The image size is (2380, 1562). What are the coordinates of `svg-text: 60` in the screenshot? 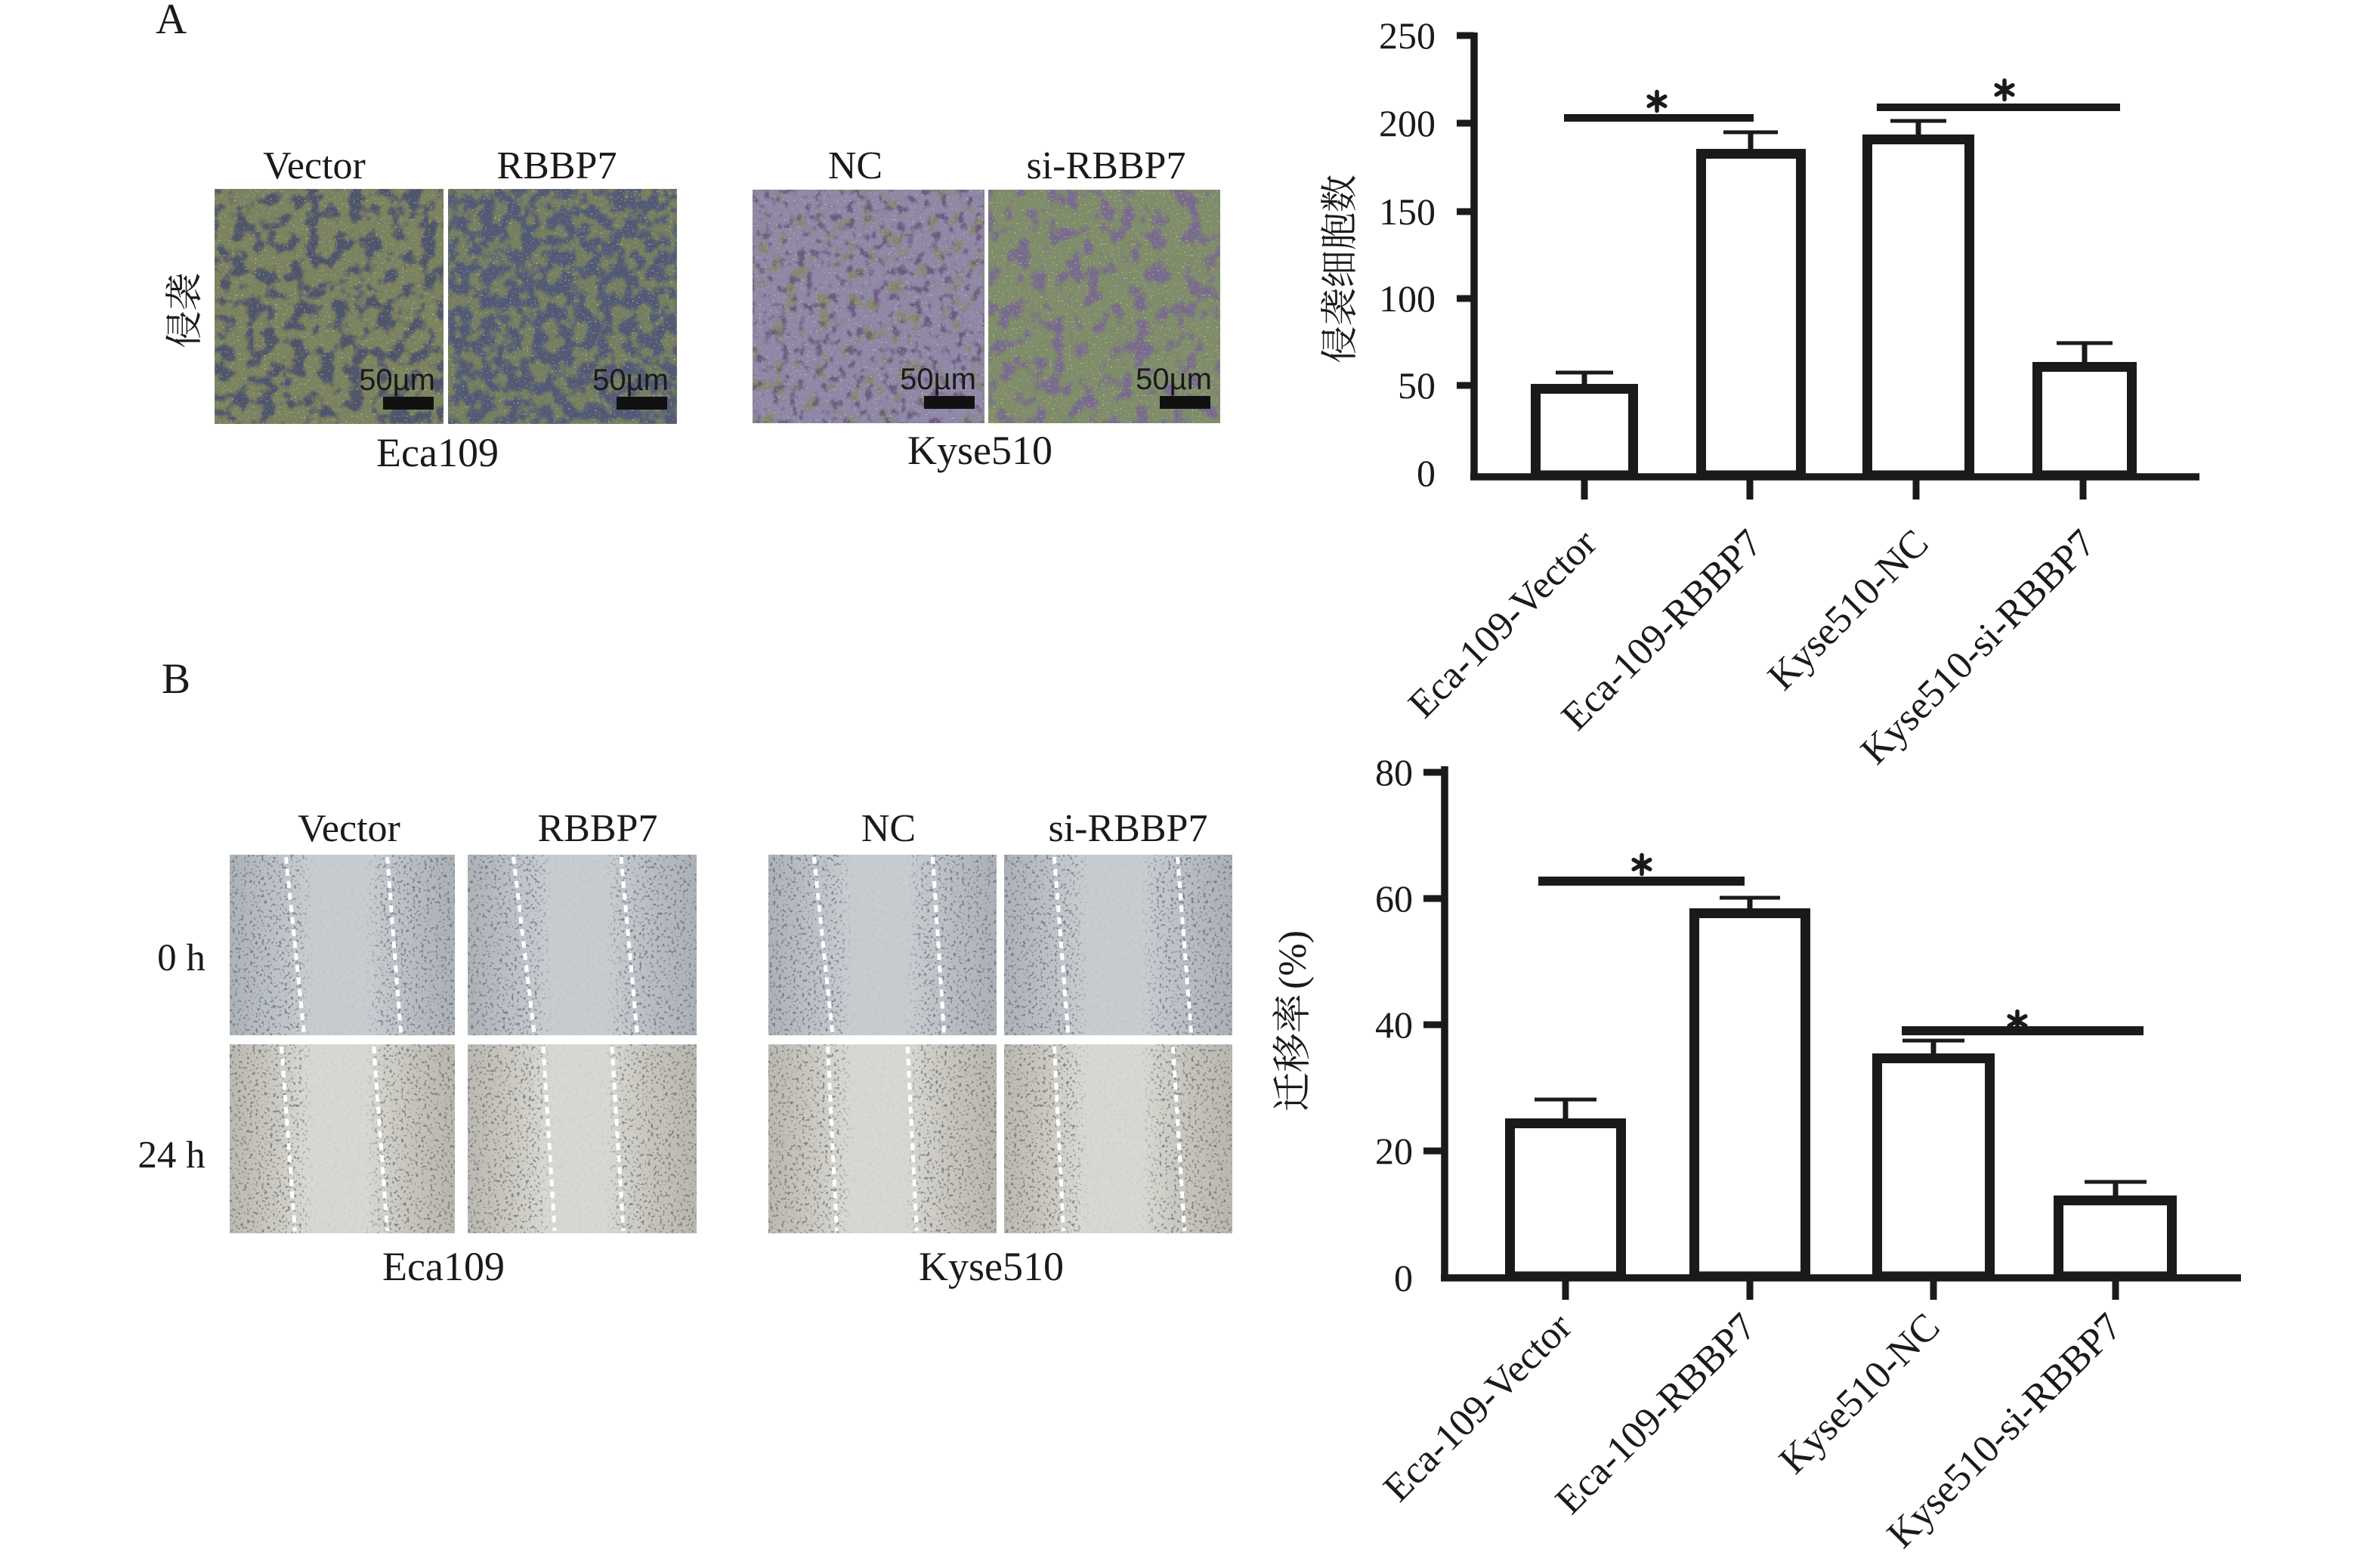 It's located at (1394, 898).